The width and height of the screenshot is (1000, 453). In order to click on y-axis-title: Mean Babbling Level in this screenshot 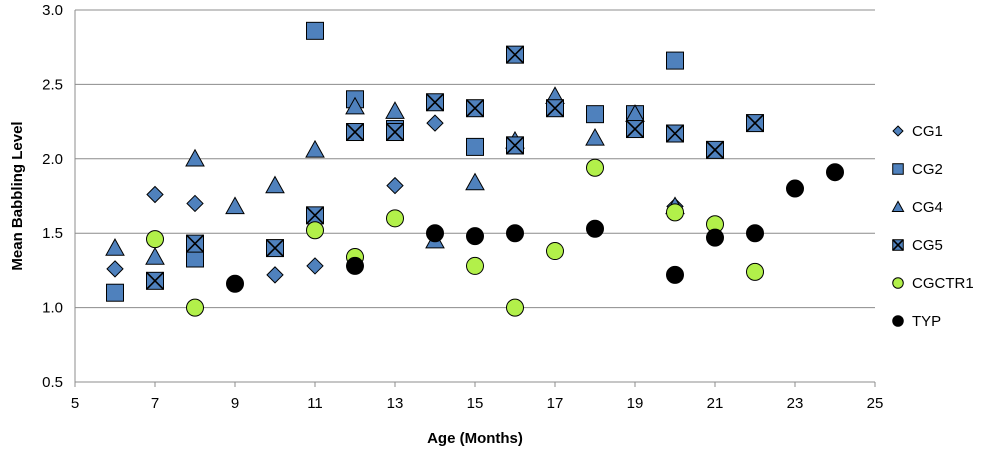, I will do `click(17, 195)`.